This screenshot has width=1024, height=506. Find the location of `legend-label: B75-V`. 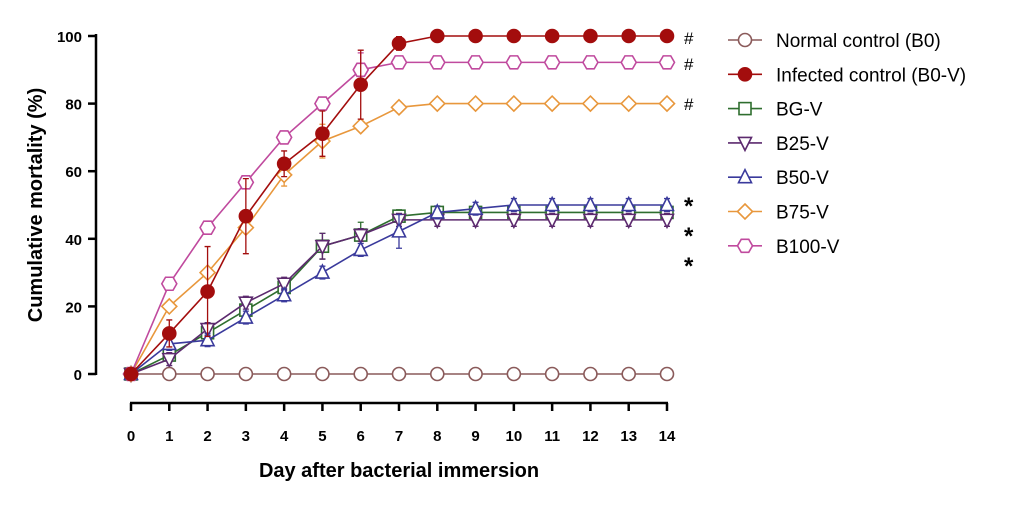

legend-label: B75-V is located at coordinates (802, 213).